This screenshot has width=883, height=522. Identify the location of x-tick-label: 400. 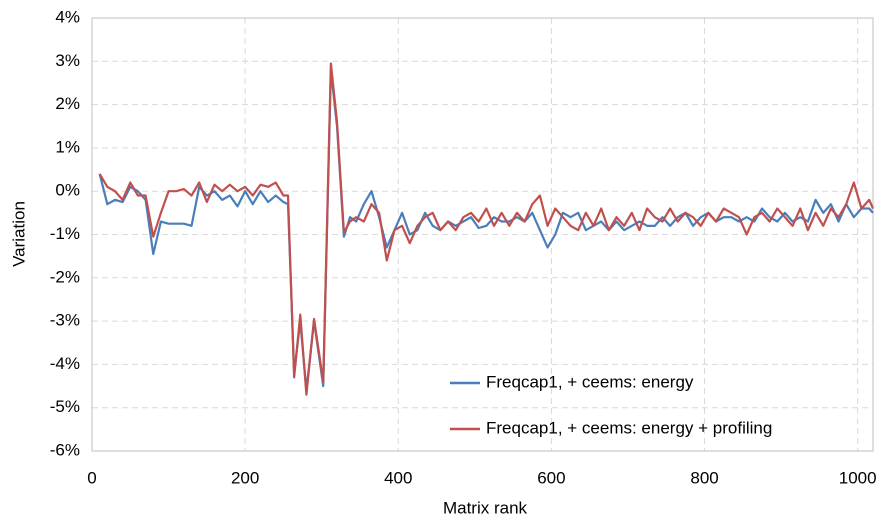
(398, 477).